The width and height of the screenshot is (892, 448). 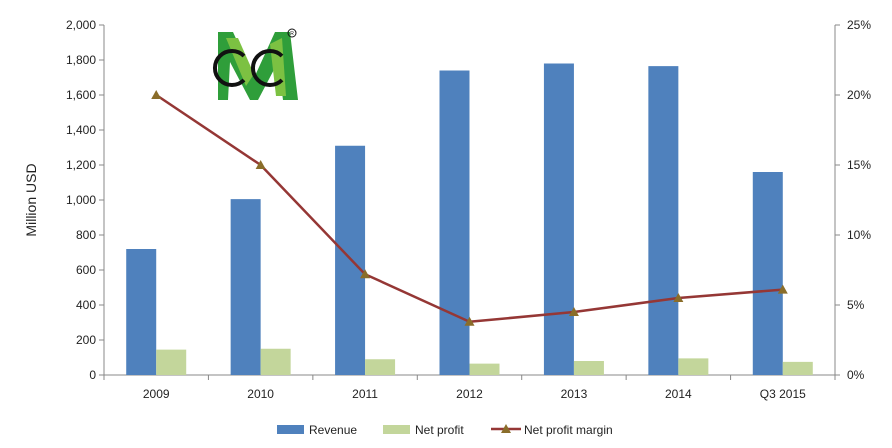 I want to click on gm-logo: R, so click(x=255, y=64).